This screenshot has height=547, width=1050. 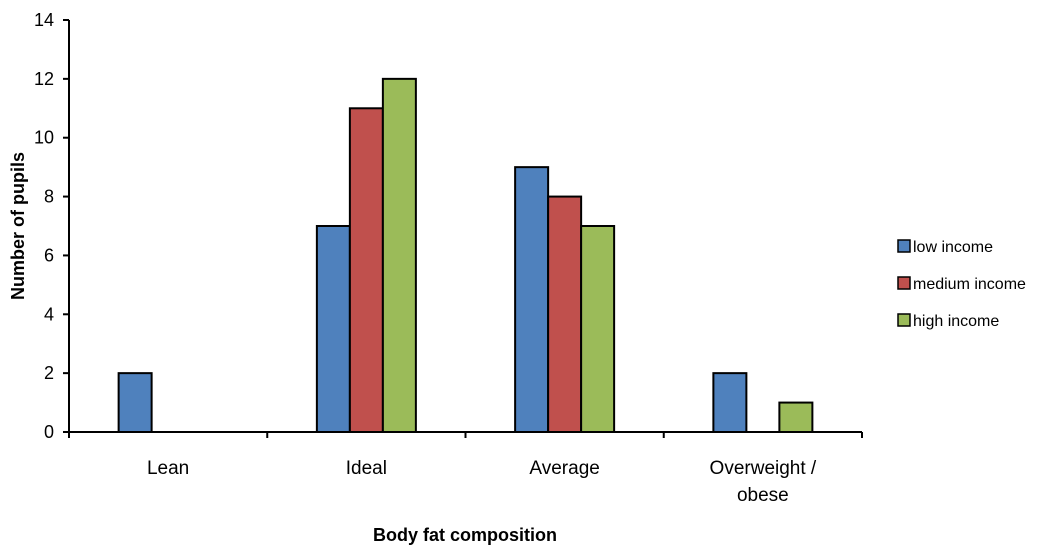 What do you see at coordinates (969, 284) in the screenshot?
I see `legend-label-medium-income: medium income` at bounding box center [969, 284].